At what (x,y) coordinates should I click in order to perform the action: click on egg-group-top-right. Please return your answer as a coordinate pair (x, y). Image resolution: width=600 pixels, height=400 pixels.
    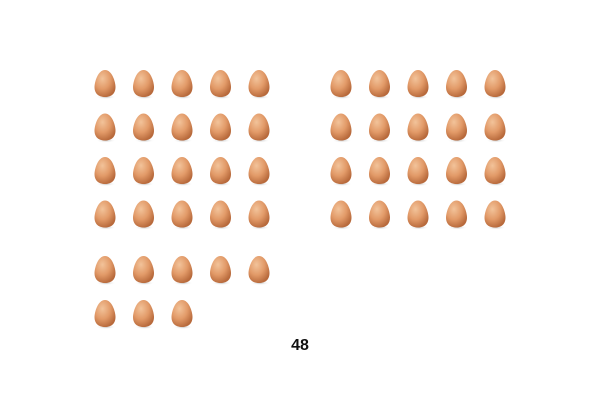
    Looking at the image, I should click on (418, 150).